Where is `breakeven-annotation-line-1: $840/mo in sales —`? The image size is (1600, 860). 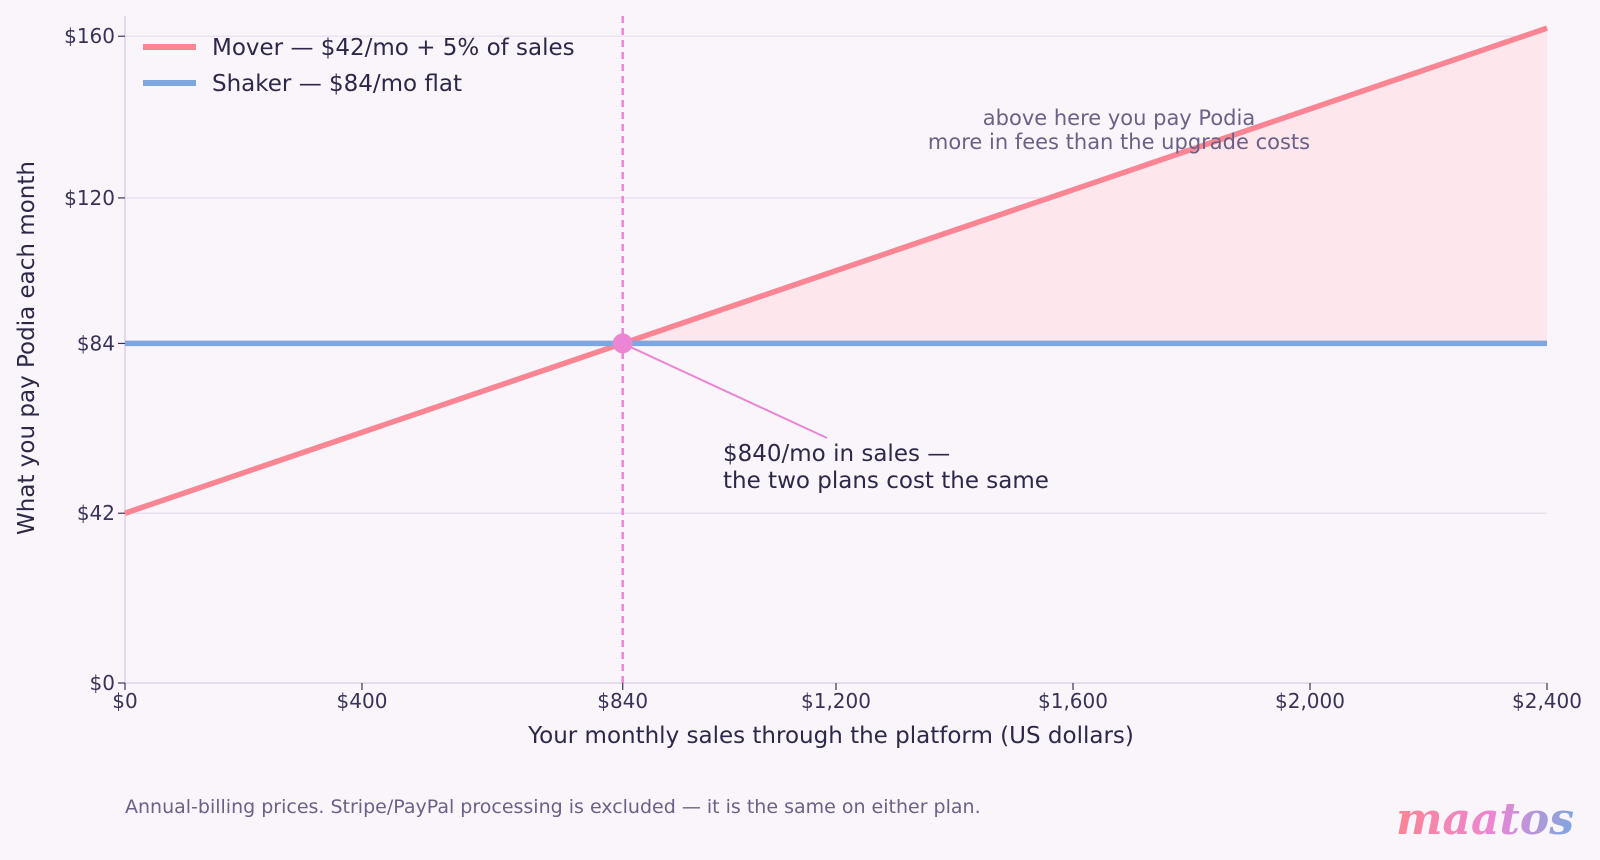
breakeven-annotation-line-1: $840/mo in sales — is located at coordinates (836, 454).